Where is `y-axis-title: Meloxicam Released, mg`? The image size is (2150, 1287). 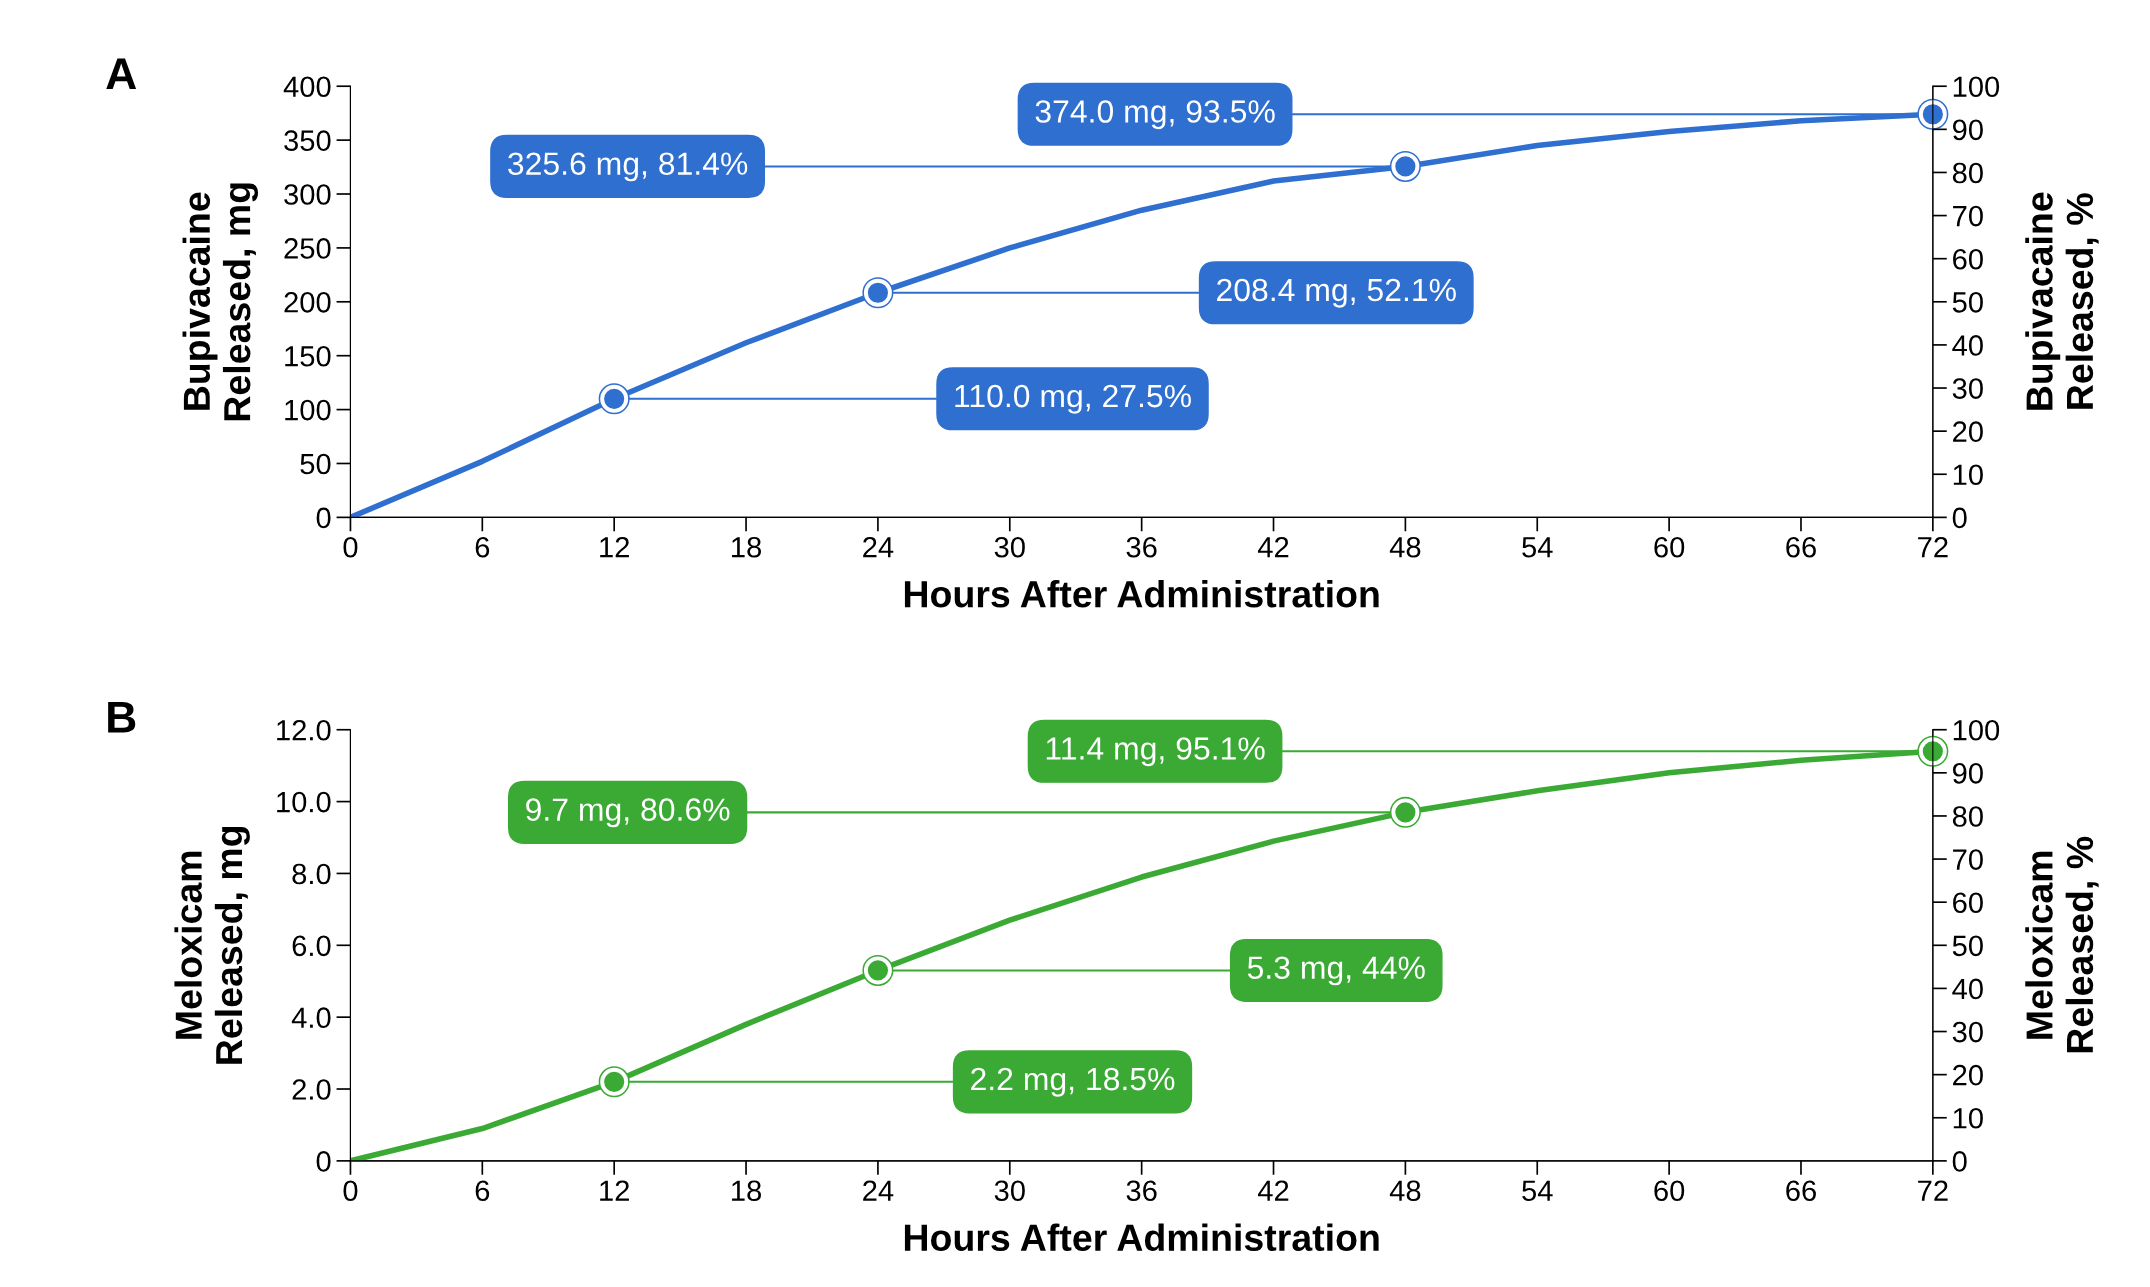 y-axis-title: Meloxicam Released, mg is located at coordinates (212, 945).